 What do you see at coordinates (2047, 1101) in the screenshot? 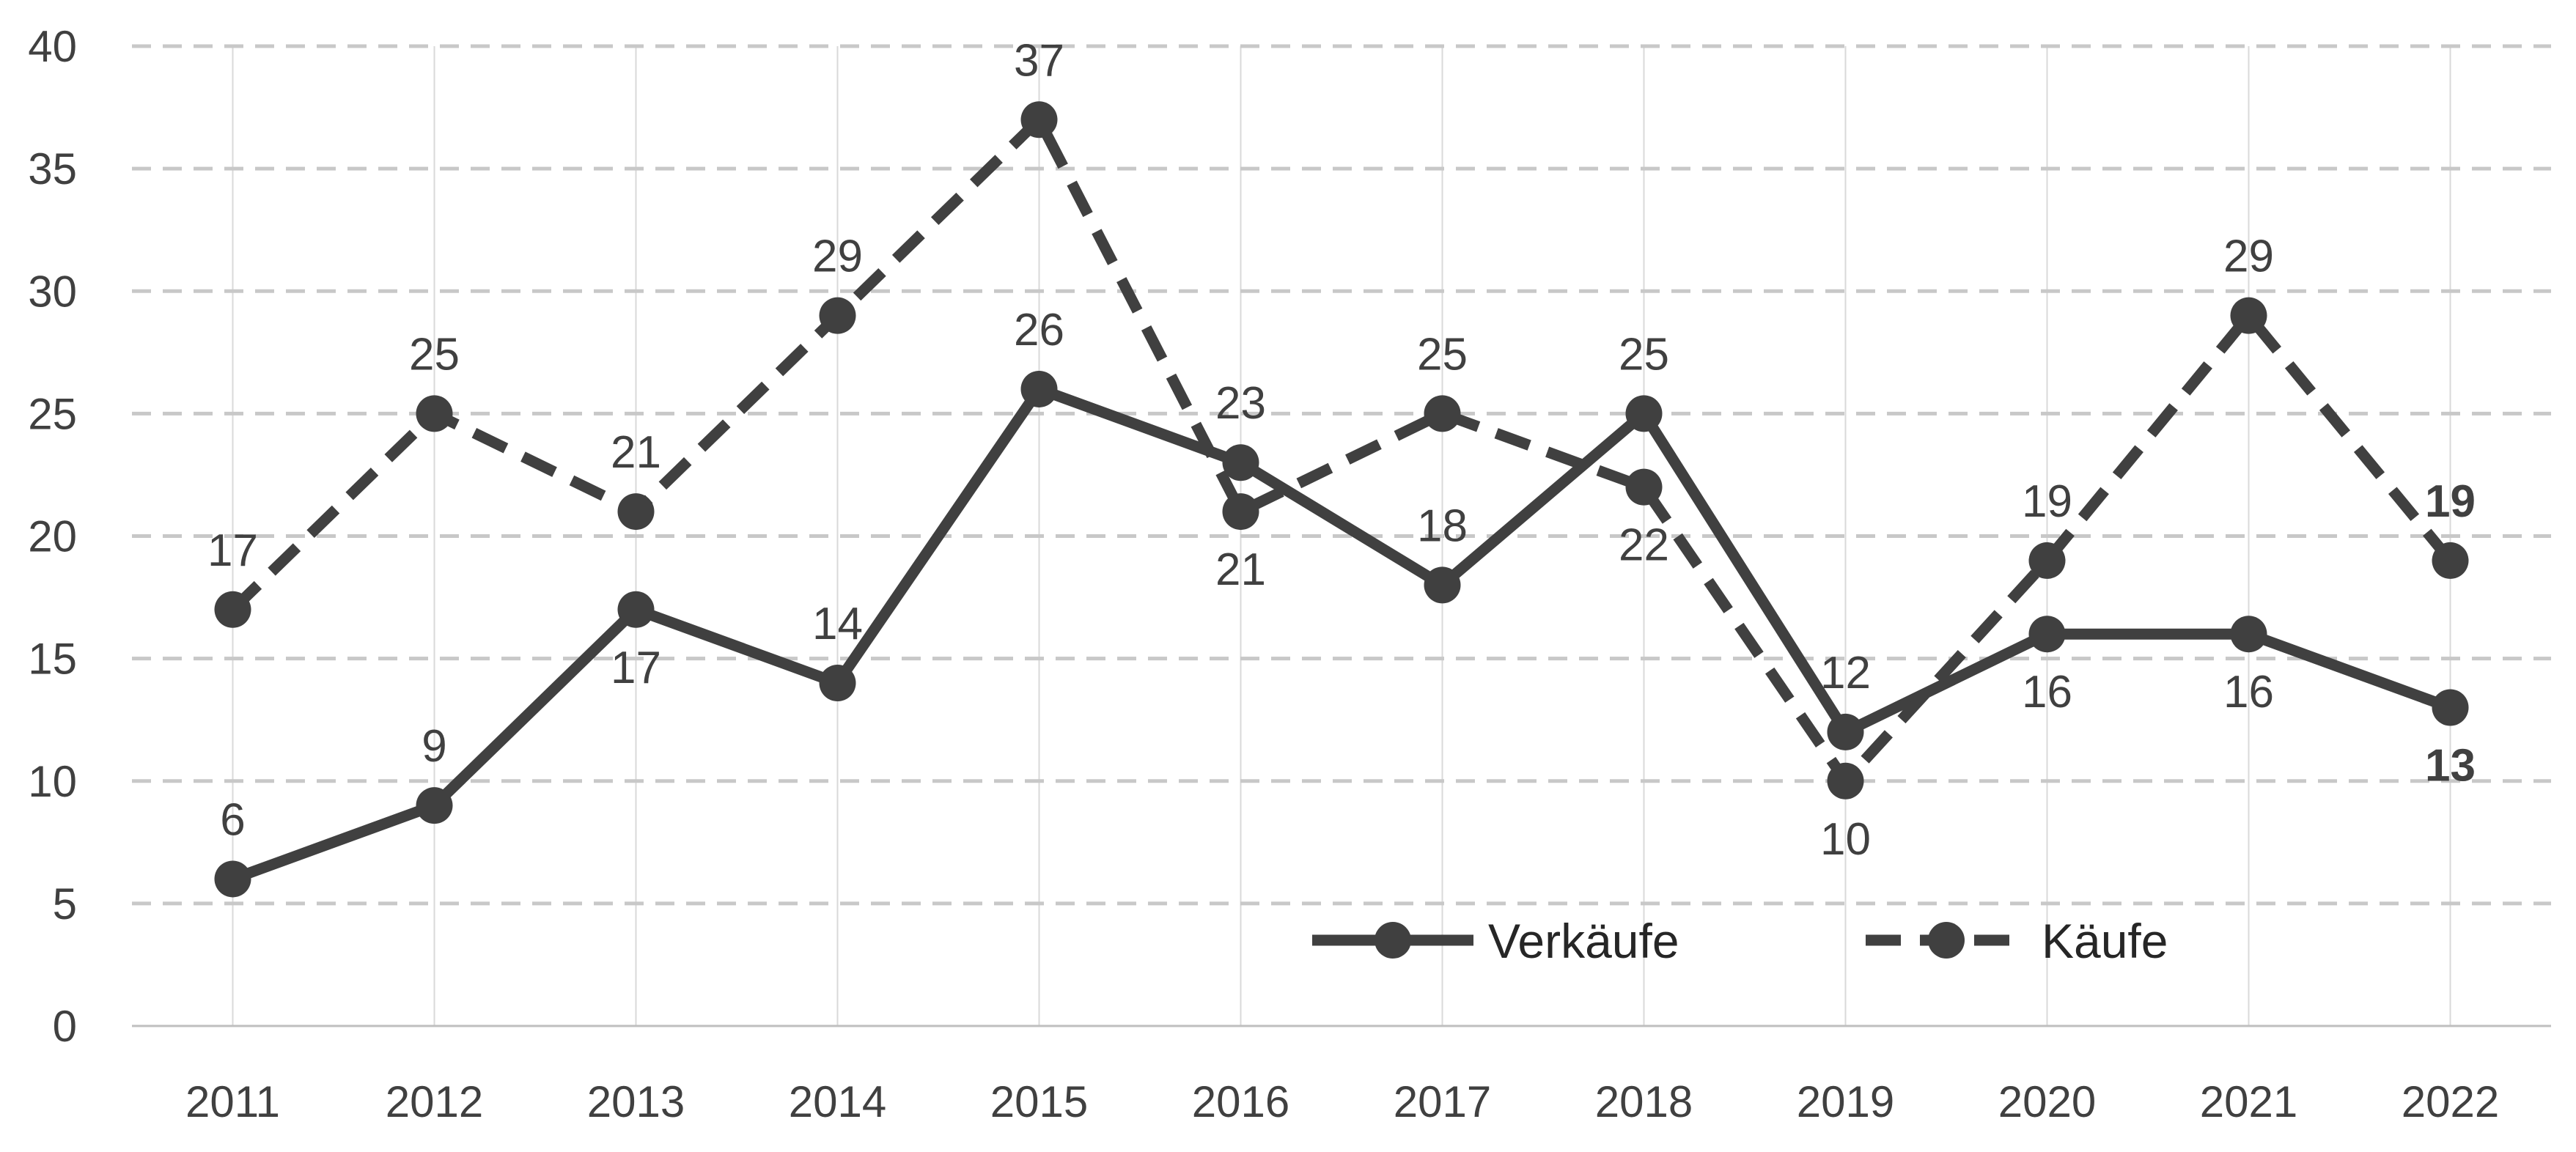
I see `x-tick-label: 2020` at bounding box center [2047, 1101].